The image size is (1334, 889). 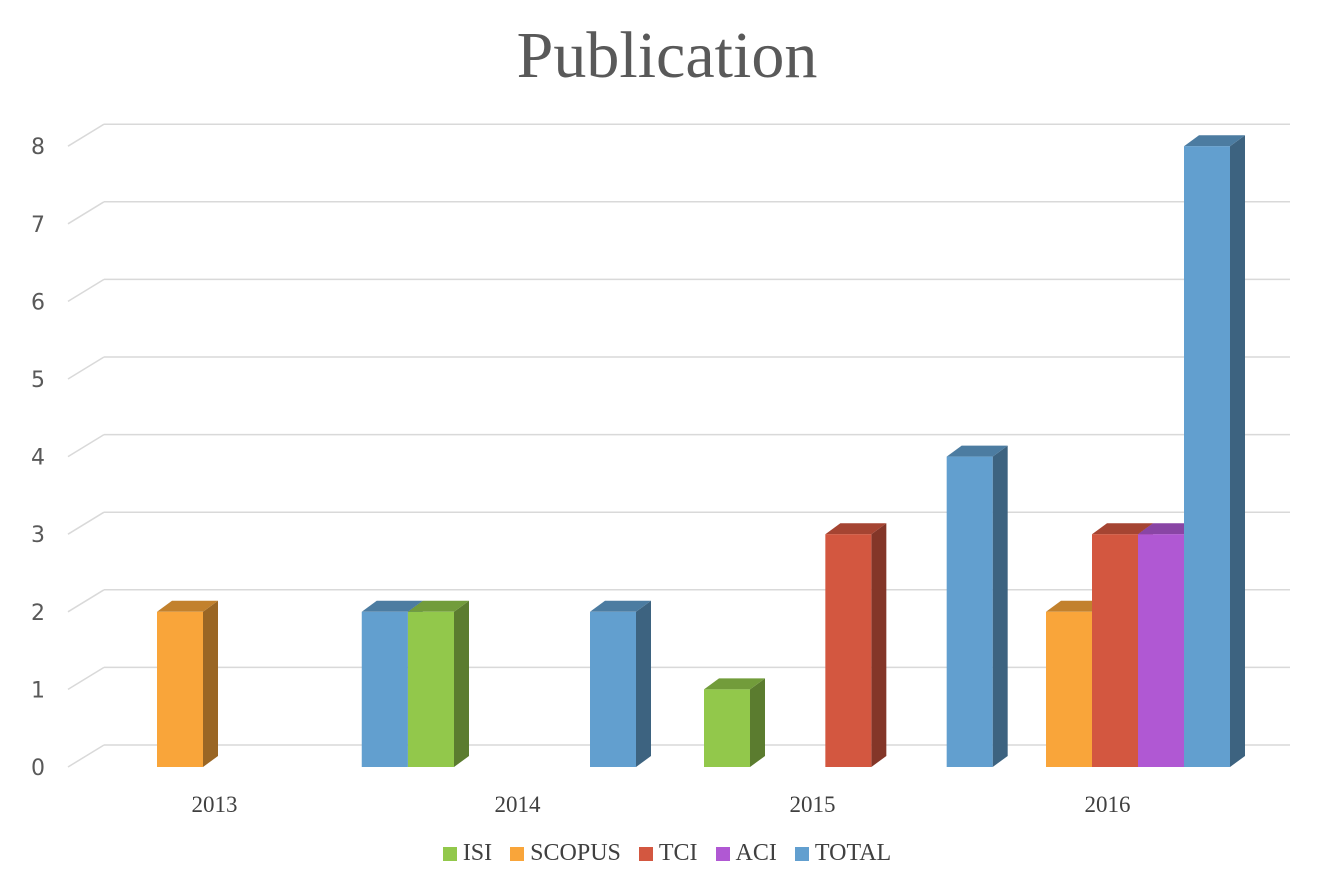 I want to click on x-tick-label: 2015, so click(x=813, y=804).